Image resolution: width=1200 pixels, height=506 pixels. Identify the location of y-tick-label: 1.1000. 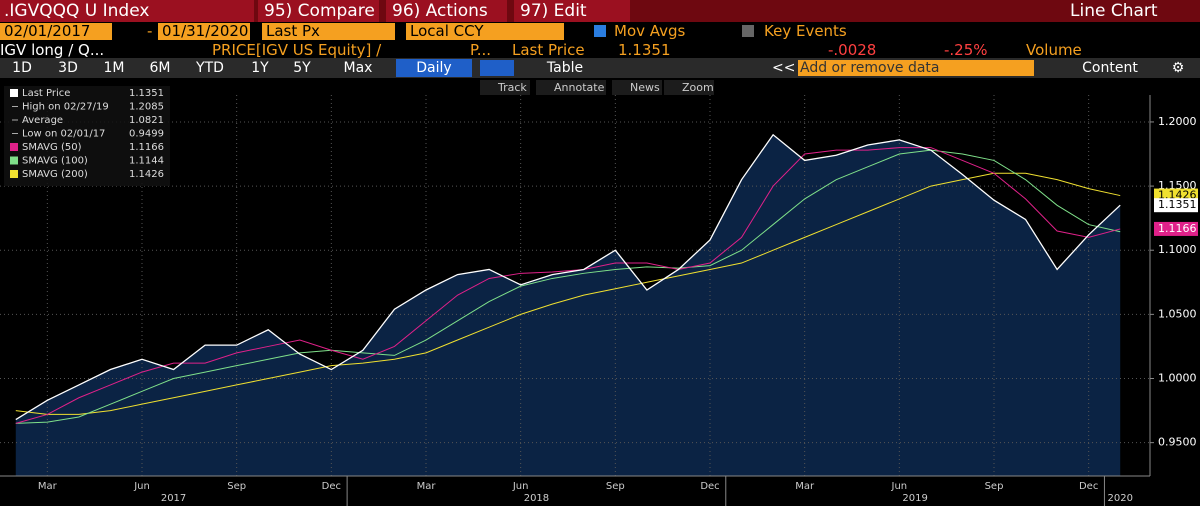
(1177, 249).